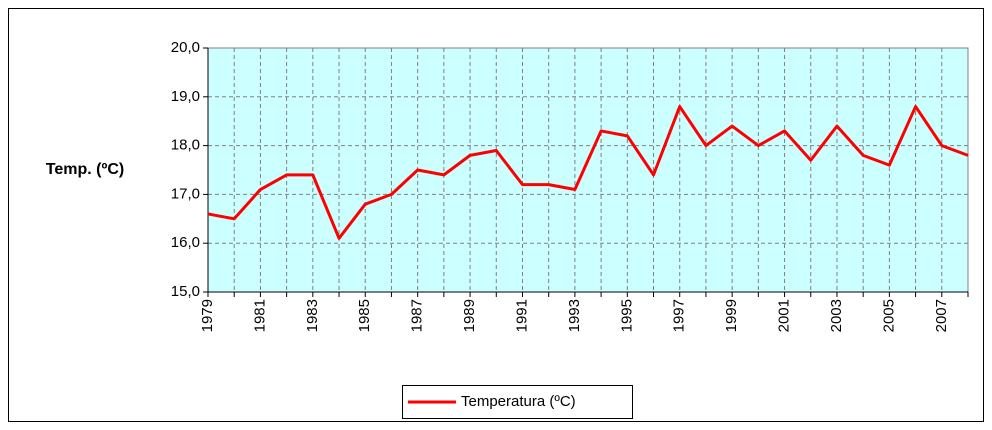  What do you see at coordinates (185, 242) in the screenshot?
I see `y-tick-label: 16,0` at bounding box center [185, 242].